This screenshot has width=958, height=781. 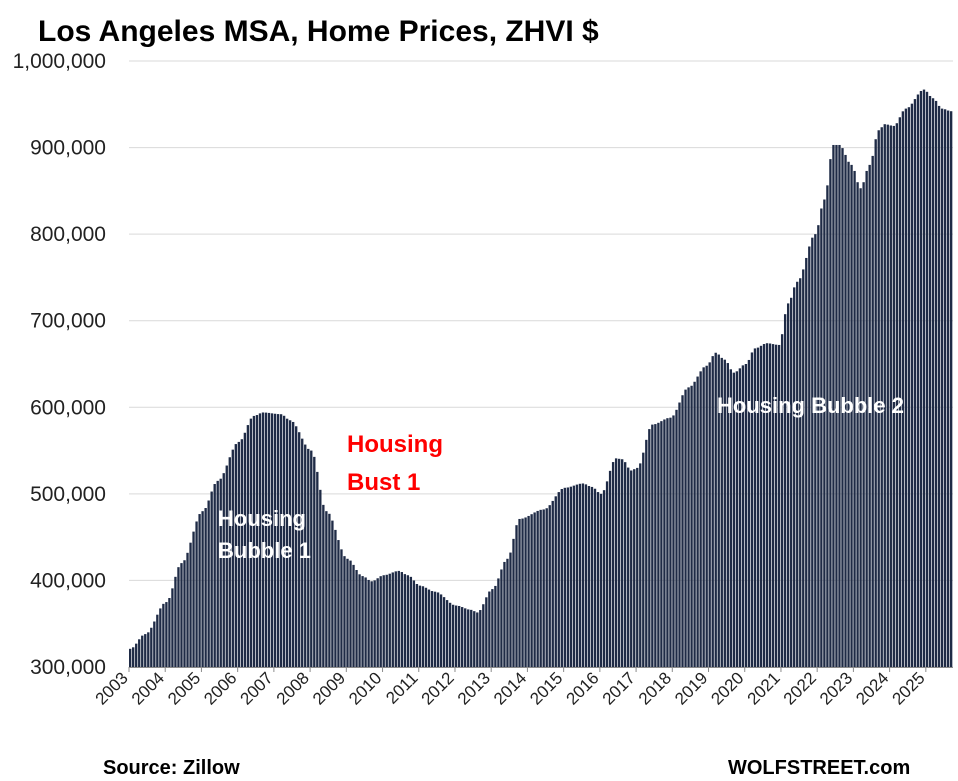 What do you see at coordinates (68, 321) in the screenshot?
I see `y-tick-label: 700,000` at bounding box center [68, 321].